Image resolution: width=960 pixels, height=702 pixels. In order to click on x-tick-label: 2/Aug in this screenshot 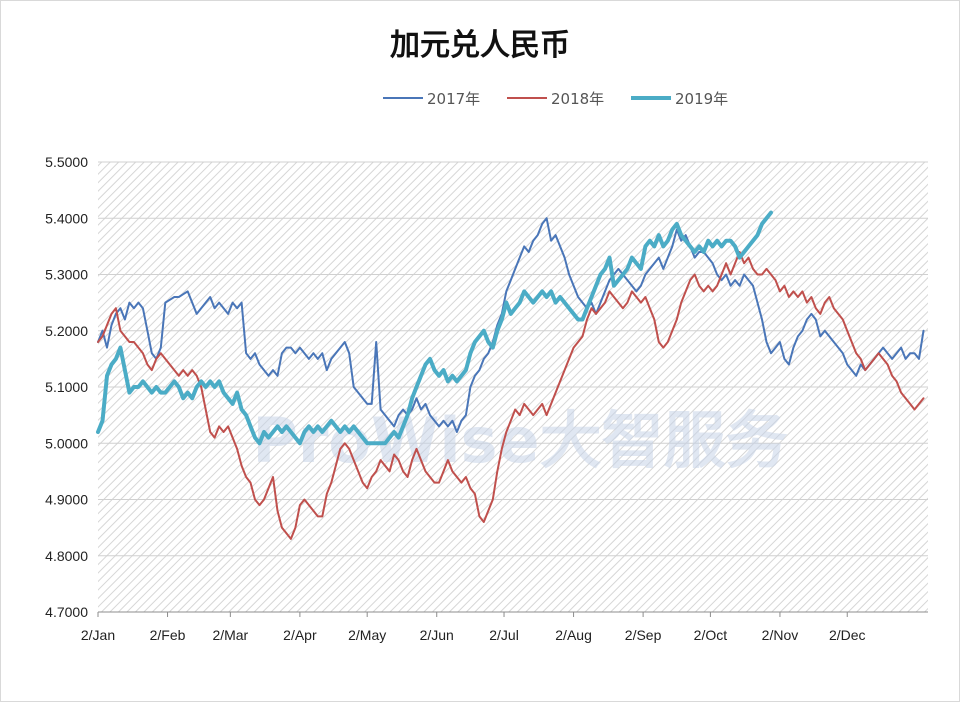, I will do `click(573, 635)`.